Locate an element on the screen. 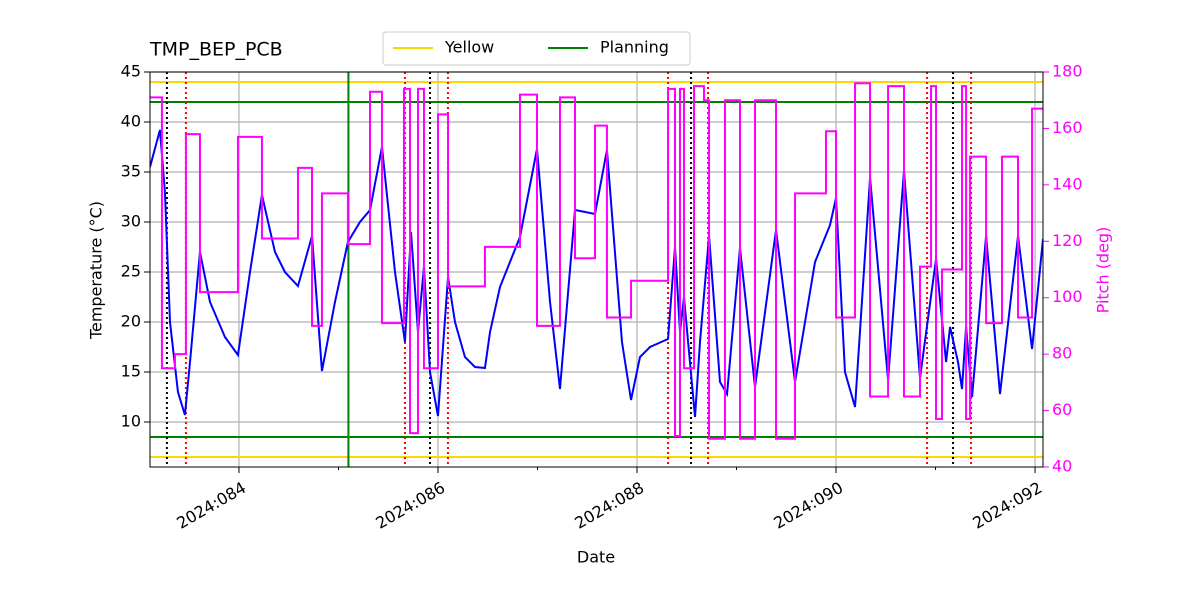 The width and height of the screenshot is (1200, 600). x-tick-label: 2024:092 is located at coordinates (1007, 505).